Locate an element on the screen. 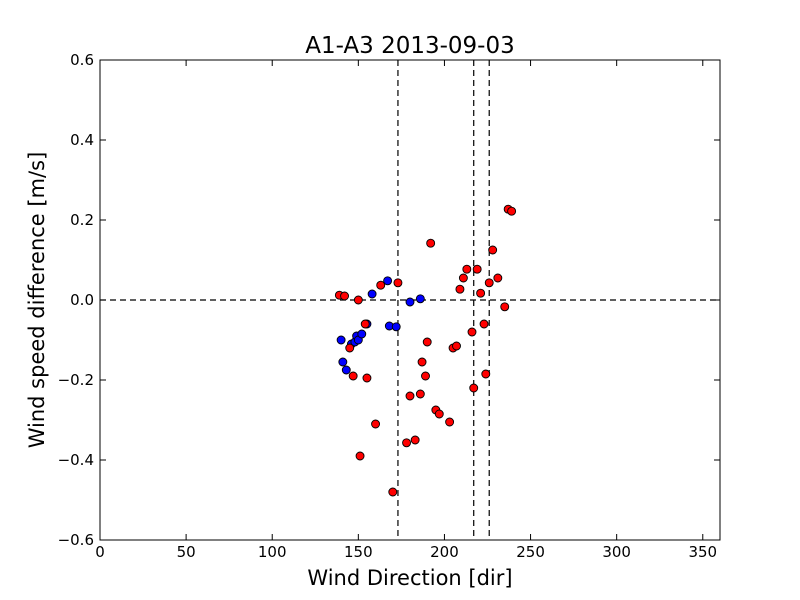 This screenshot has height=600, width=800. y-axis-label: Wind speed difference [m/s] is located at coordinates (37, 300).